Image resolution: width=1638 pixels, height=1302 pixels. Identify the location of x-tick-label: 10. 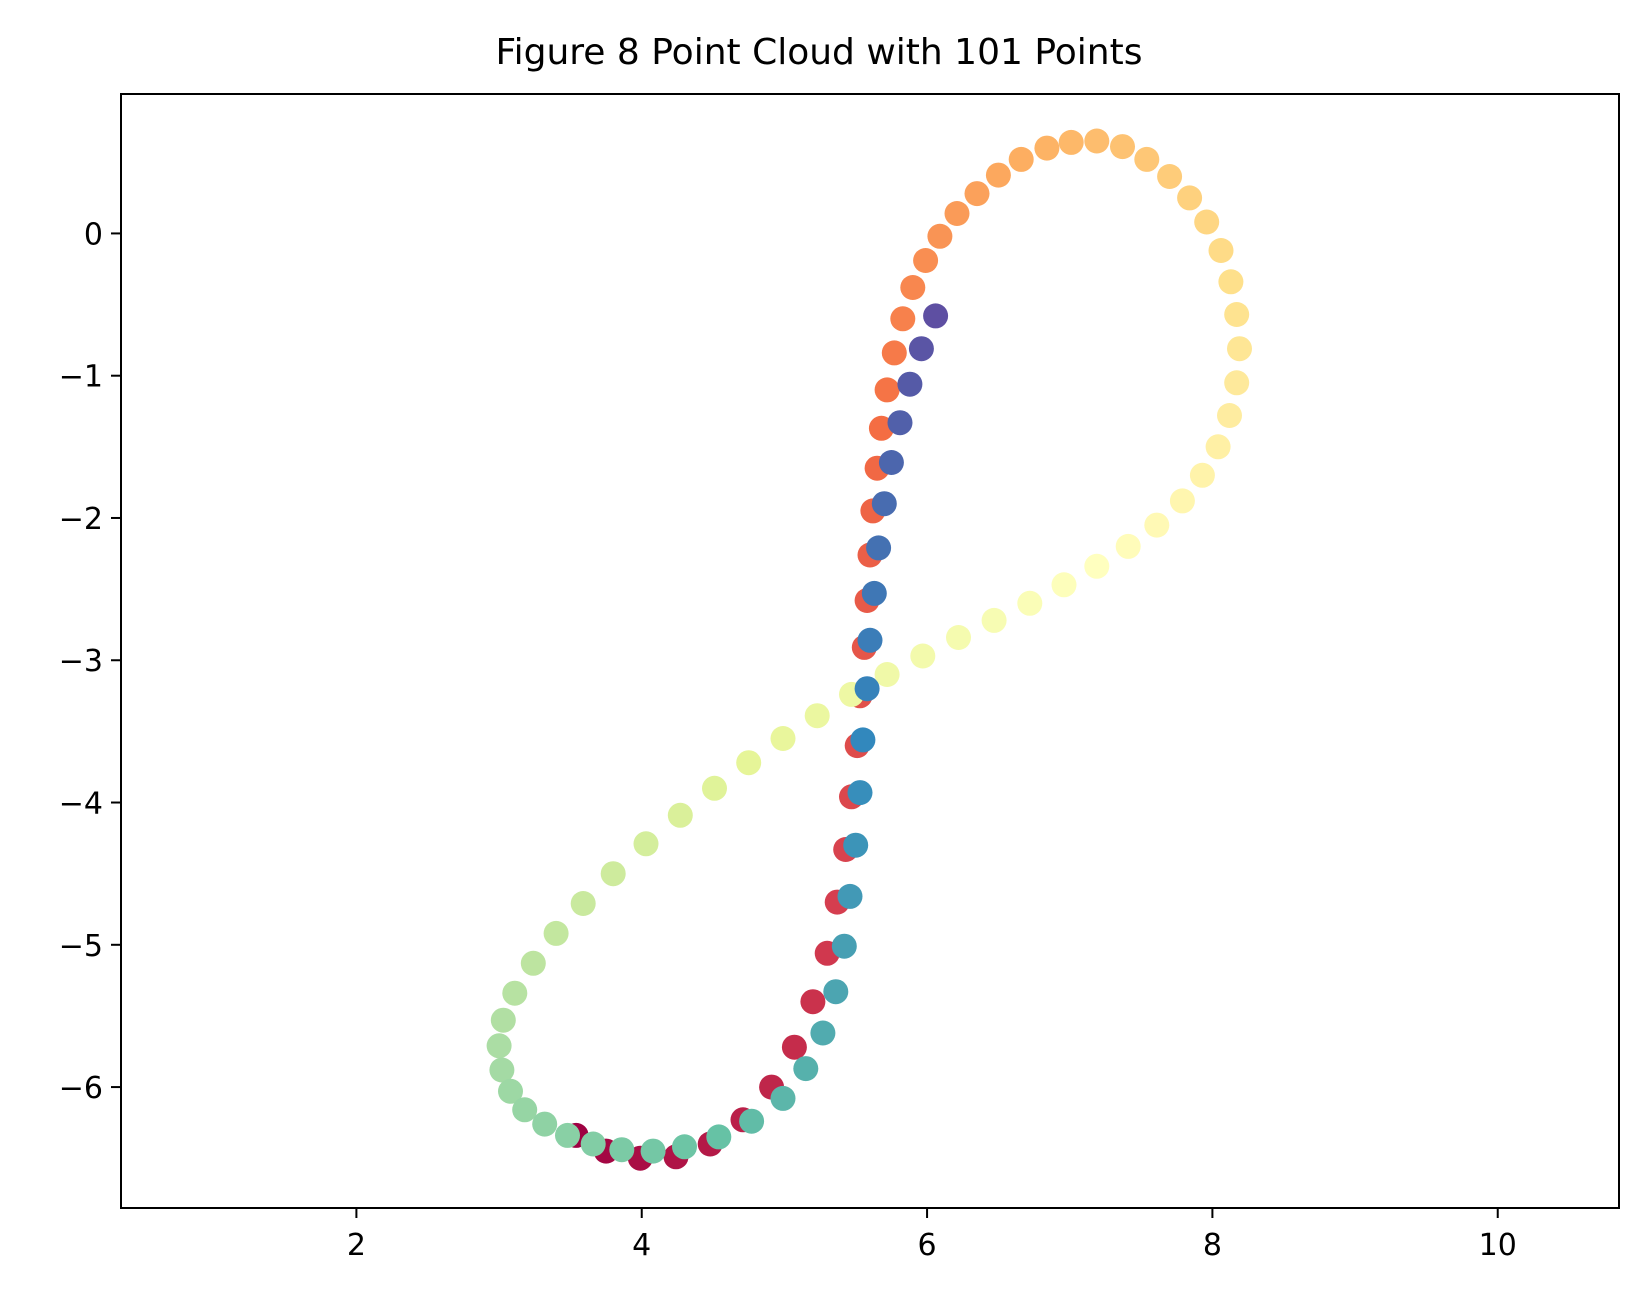
(1498, 1245).